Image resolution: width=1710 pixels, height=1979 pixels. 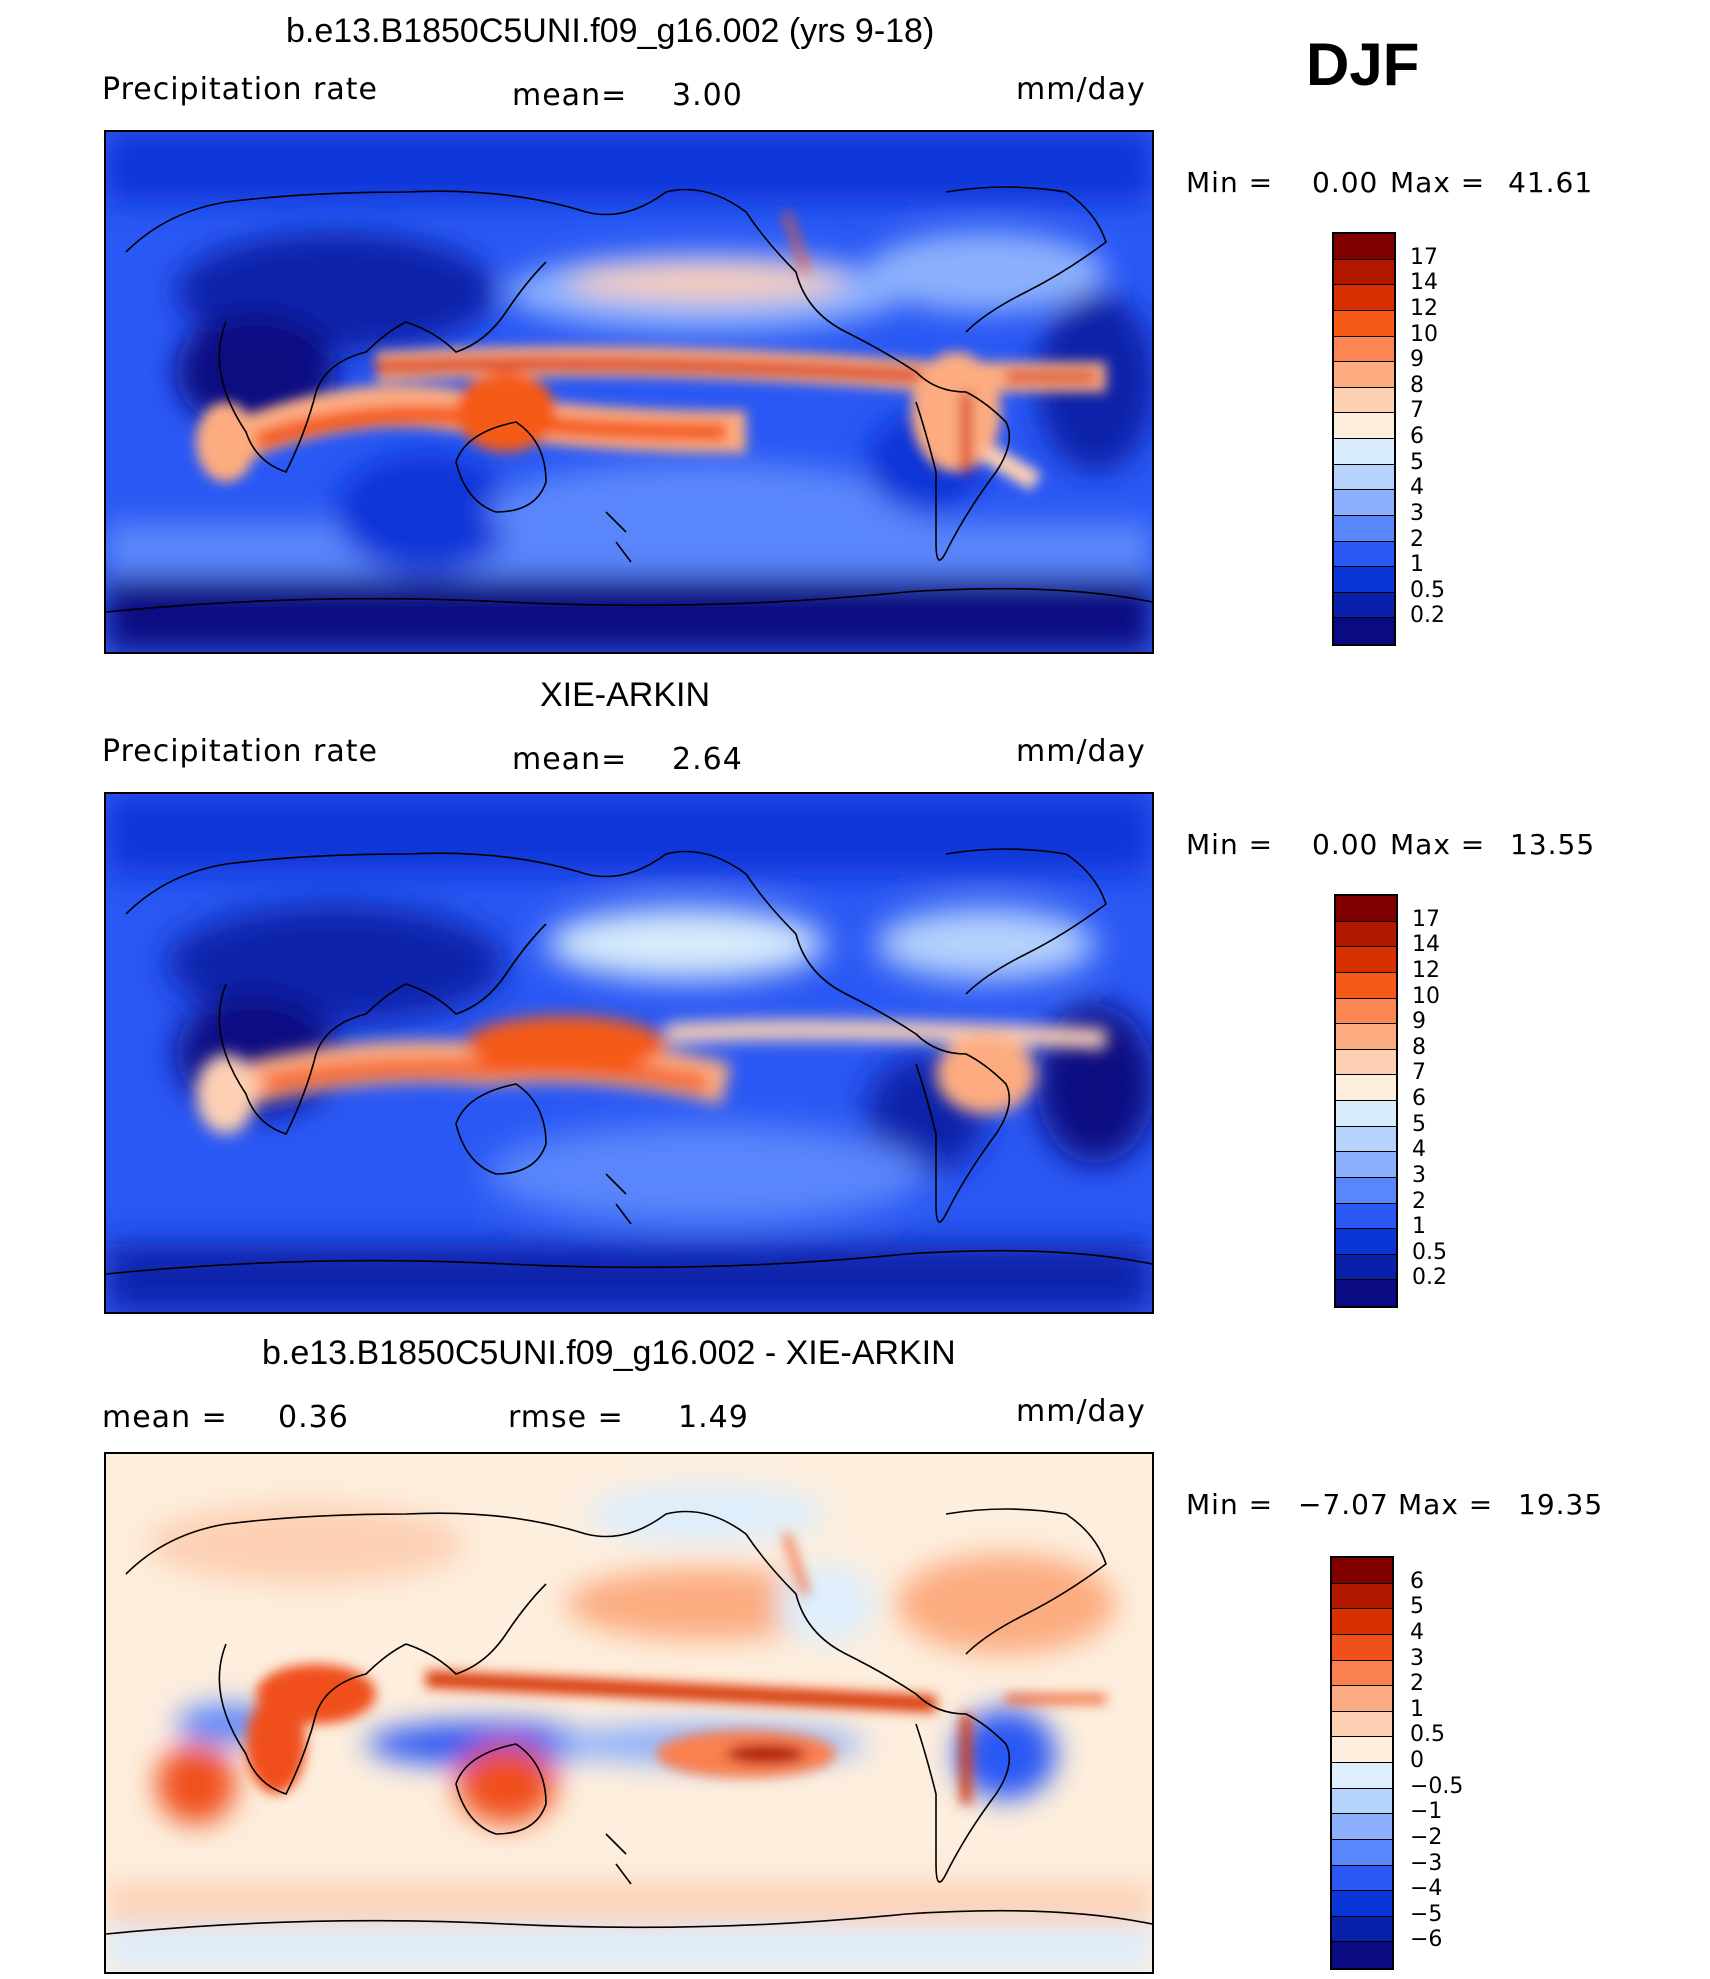 What do you see at coordinates (707, 759) in the screenshot?
I see `panel-obs-mean-value: 2.64` at bounding box center [707, 759].